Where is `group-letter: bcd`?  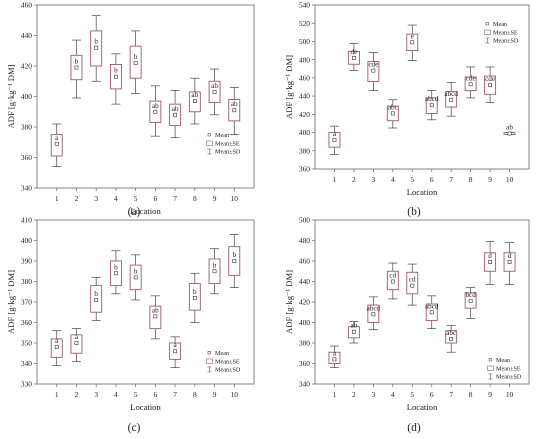
group-letter: bcd is located at coordinates (470, 295).